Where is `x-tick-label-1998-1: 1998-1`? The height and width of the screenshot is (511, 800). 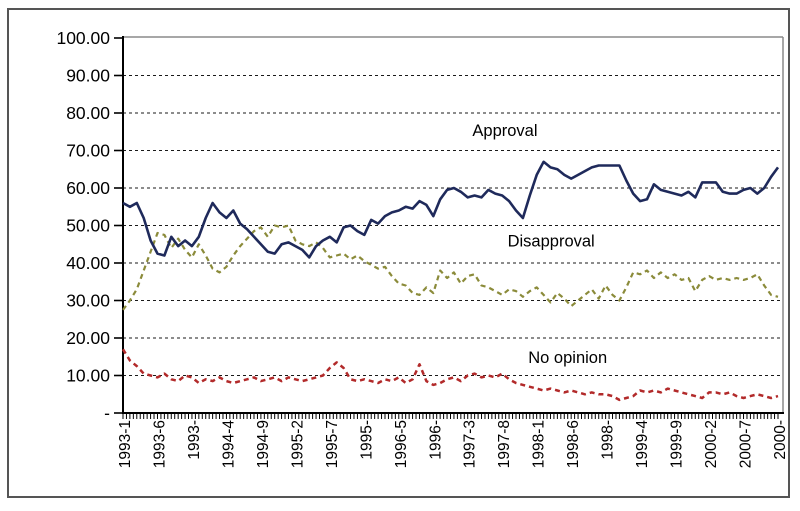
x-tick-label-1998-1: 1998-1 is located at coordinates (539, 444).